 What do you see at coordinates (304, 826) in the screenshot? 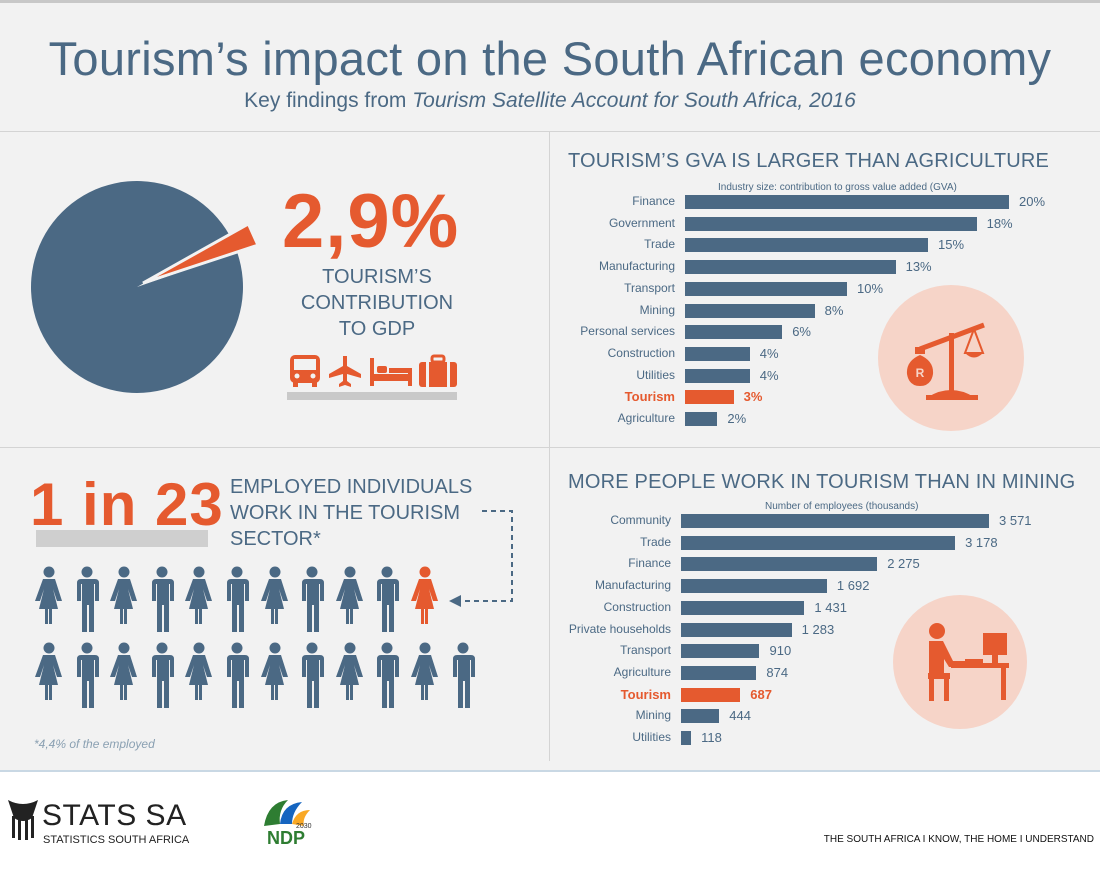
I see `ndp-year: 2030` at bounding box center [304, 826].